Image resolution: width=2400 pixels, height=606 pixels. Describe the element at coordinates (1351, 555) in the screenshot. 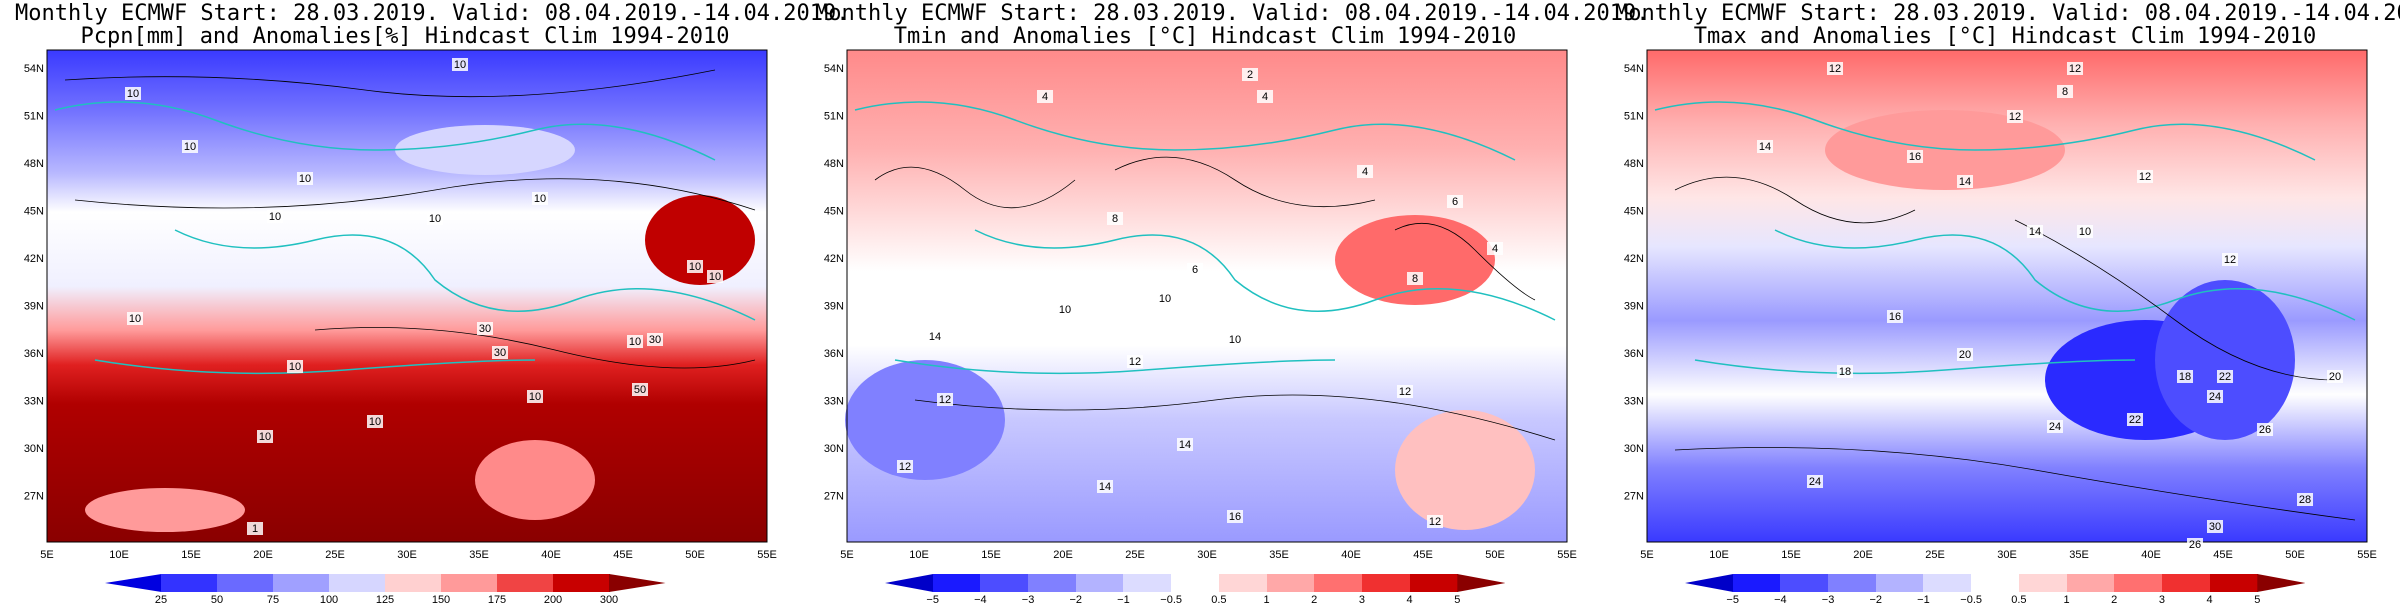

I see `lon-label: 40E` at that location.